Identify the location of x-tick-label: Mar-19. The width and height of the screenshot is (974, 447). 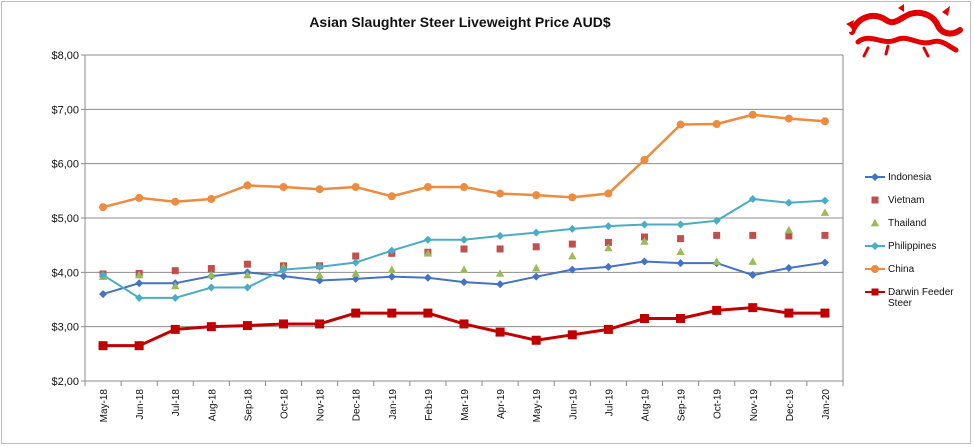
(465, 405).